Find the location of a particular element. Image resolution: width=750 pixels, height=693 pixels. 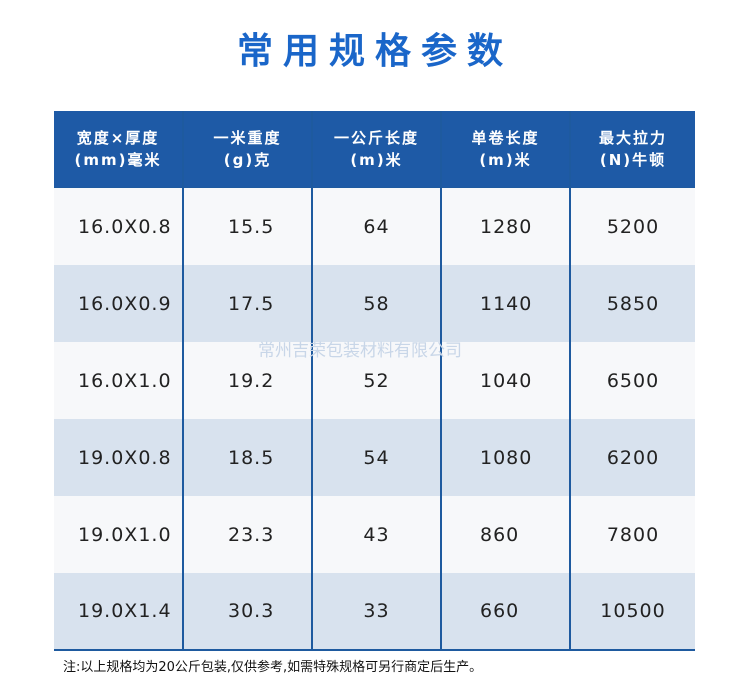

header-unit: (N)牛顿 is located at coordinates (633, 160).